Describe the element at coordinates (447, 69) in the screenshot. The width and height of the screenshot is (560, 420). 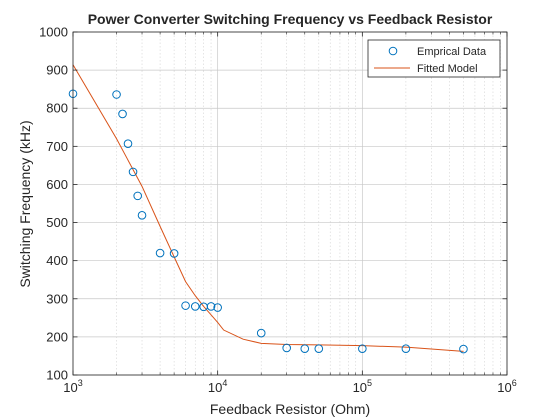
I see `legend-label-fitted: Fitted Model` at that location.